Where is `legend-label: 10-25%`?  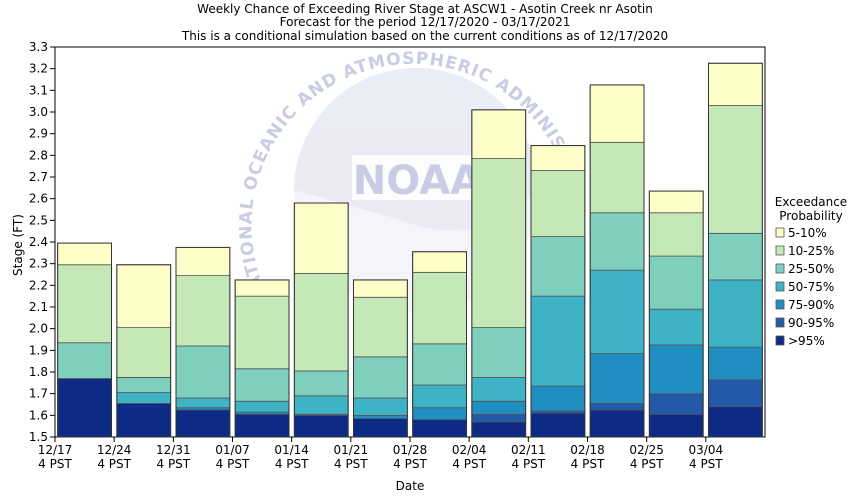
legend-label: 10-25% is located at coordinates (811, 251).